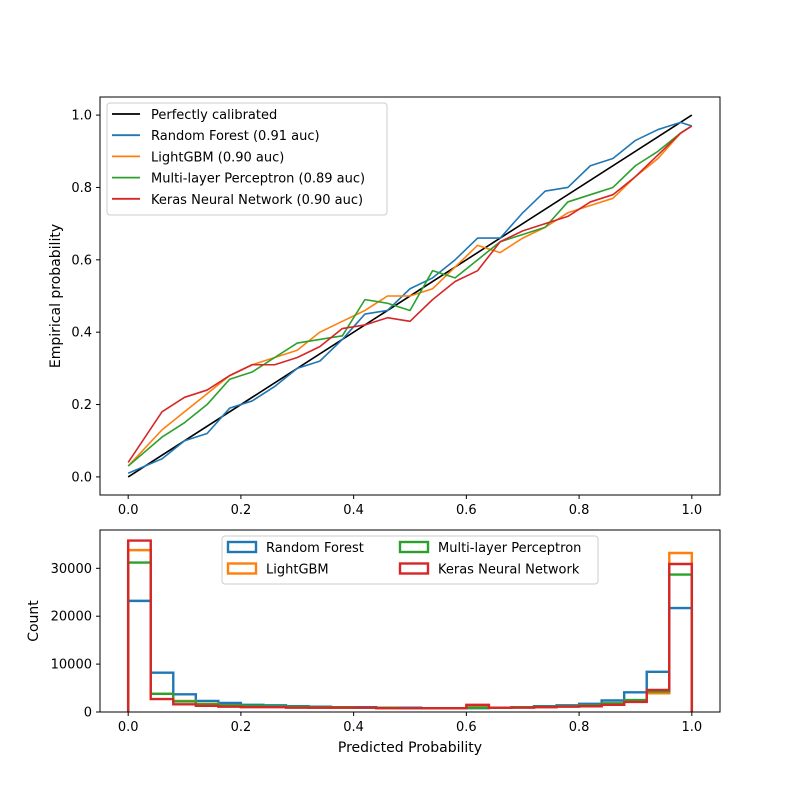 The image size is (800, 805). What do you see at coordinates (466, 510) in the screenshot?
I see `calibration-x-tick-label: 0.6` at bounding box center [466, 510].